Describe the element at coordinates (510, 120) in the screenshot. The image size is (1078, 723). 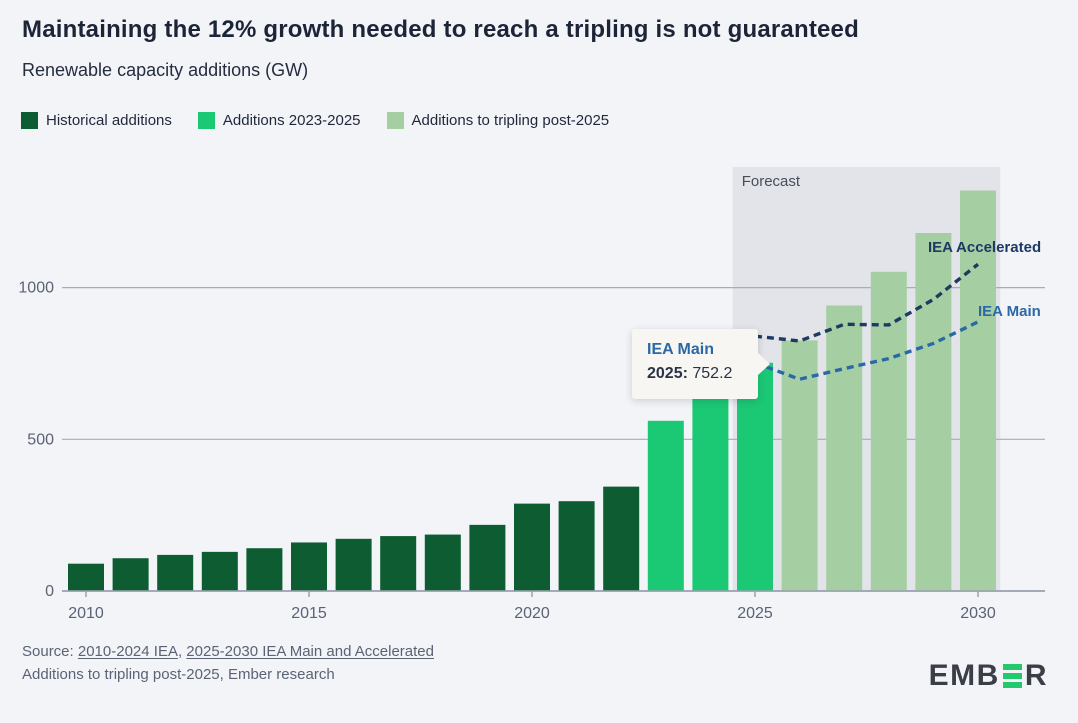
I see `legend-label: Additions to tripling post-2025` at that location.